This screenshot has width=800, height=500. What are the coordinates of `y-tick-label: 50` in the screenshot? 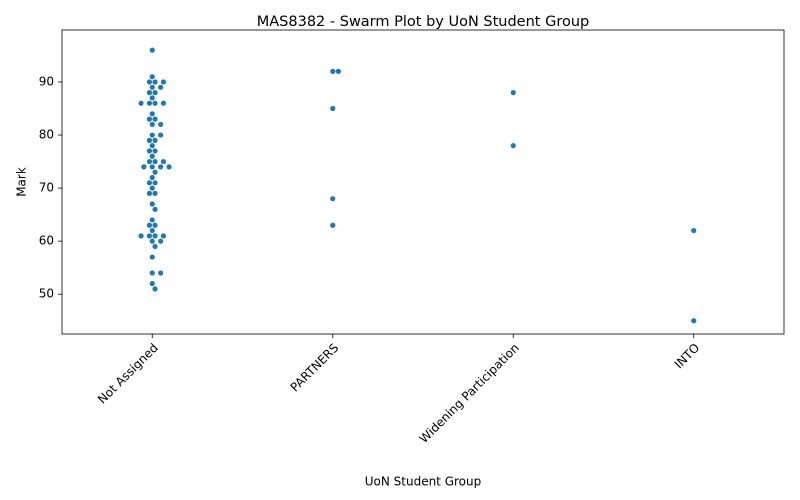 It's located at (46, 294).